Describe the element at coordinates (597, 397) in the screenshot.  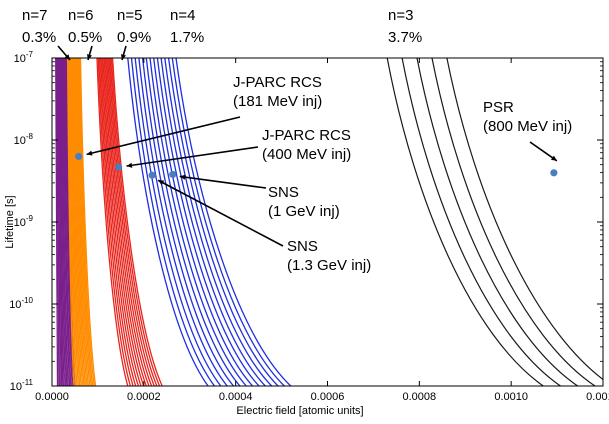
I see `x-tick-label: 0.0012` at that location.